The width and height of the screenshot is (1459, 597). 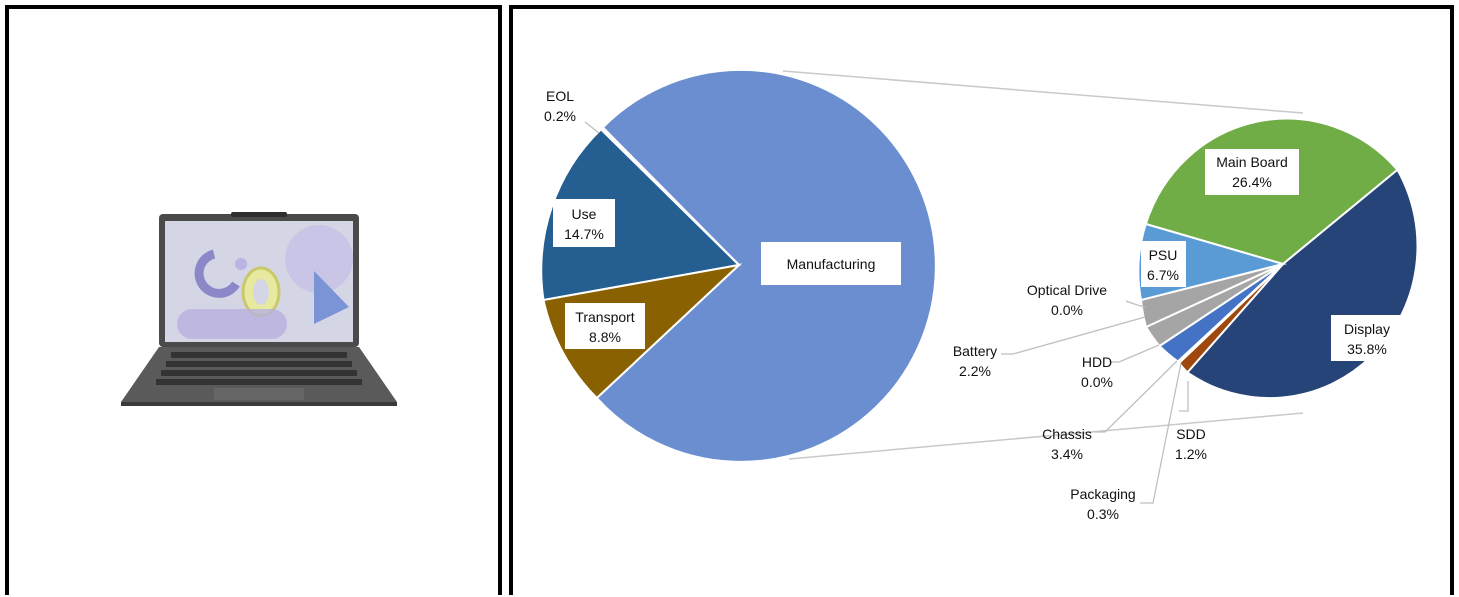 What do you see at coordinates (584, 223) in the screenshot?
I see `label-box-use` at bounding box center [584, 223].